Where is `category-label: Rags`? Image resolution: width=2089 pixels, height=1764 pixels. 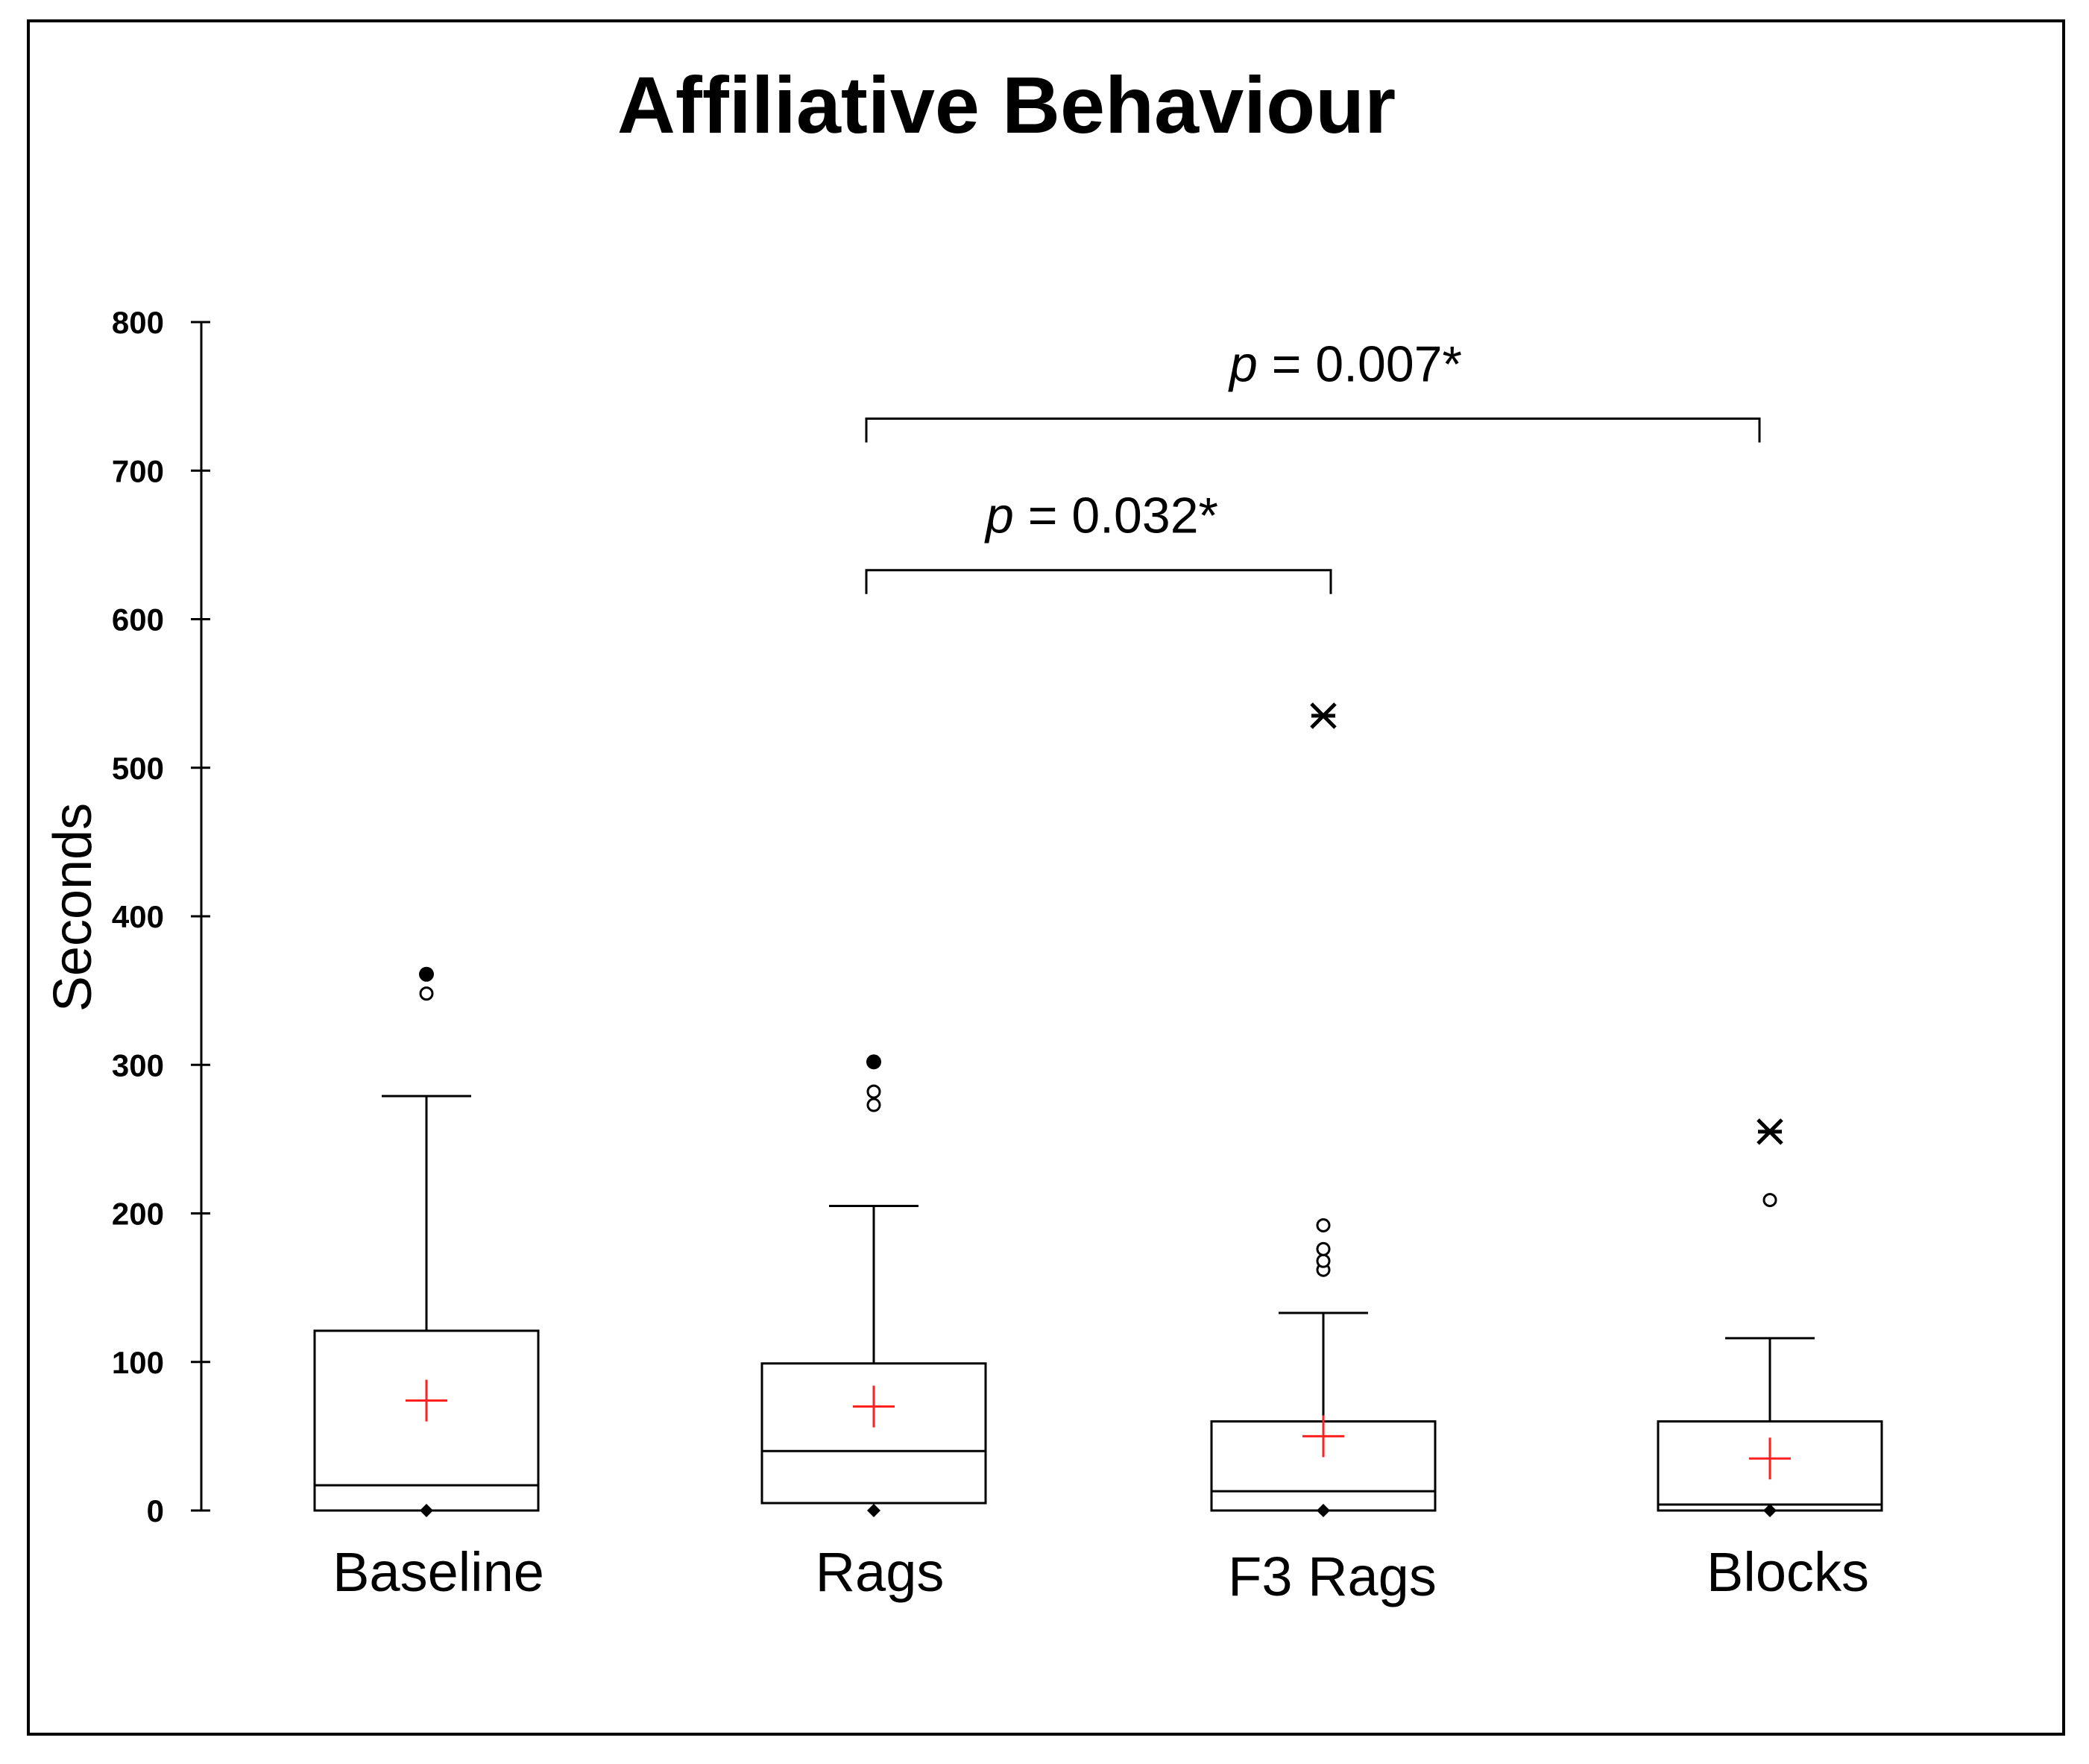 category-label: Rags is located at coordinates (880, 1572).